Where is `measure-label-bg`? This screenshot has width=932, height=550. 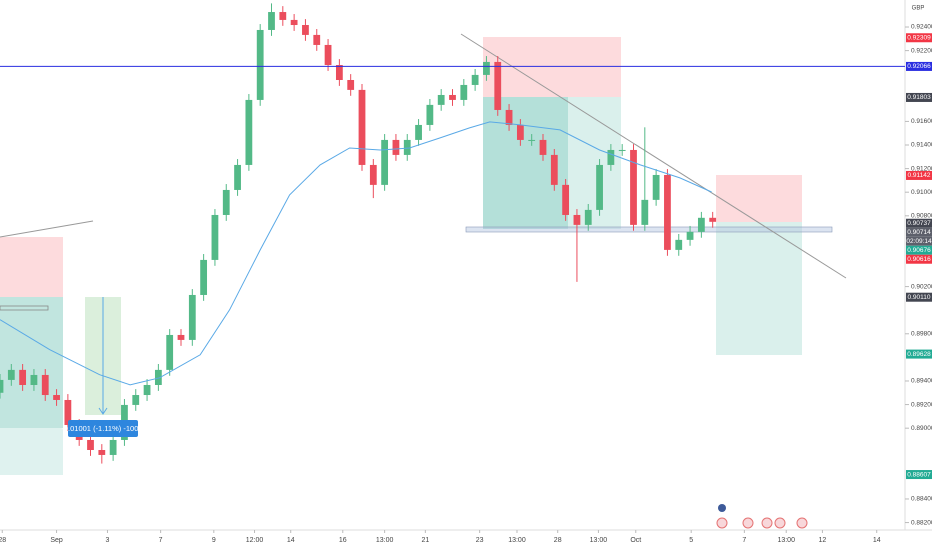
measure-label-bg is located at coordinates (103, 428).